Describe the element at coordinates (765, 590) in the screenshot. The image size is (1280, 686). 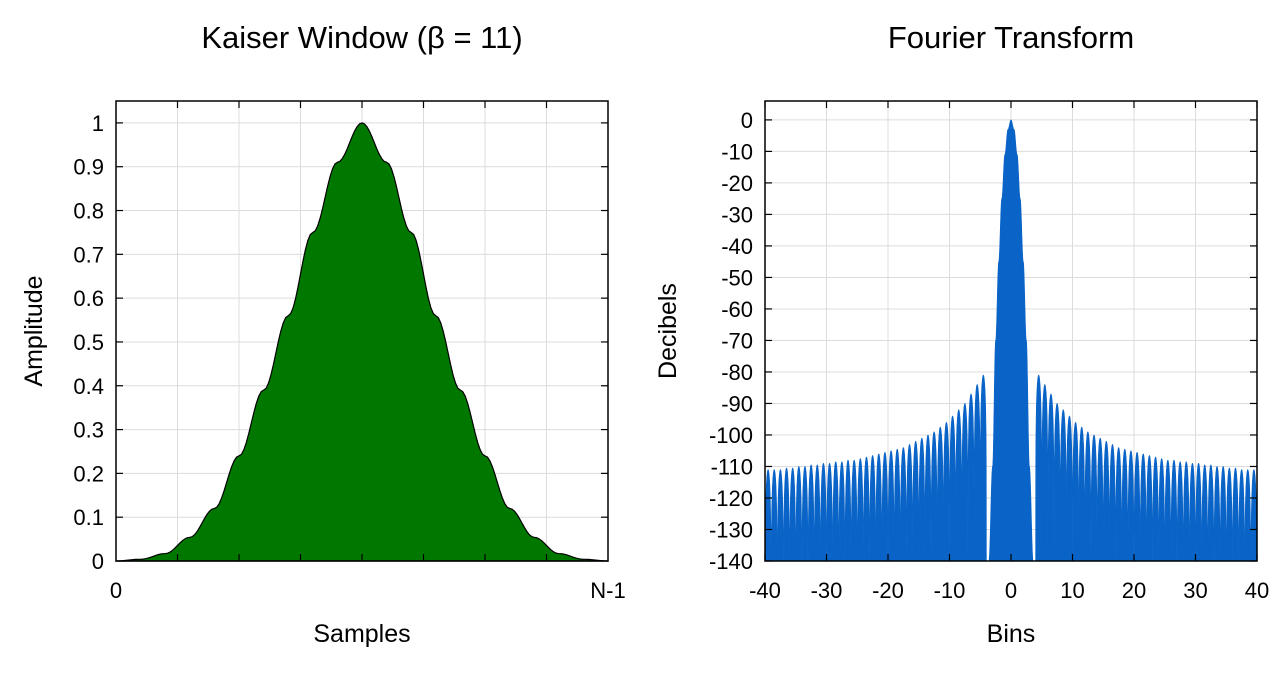
I see `x-tick-label: -40` at that location.